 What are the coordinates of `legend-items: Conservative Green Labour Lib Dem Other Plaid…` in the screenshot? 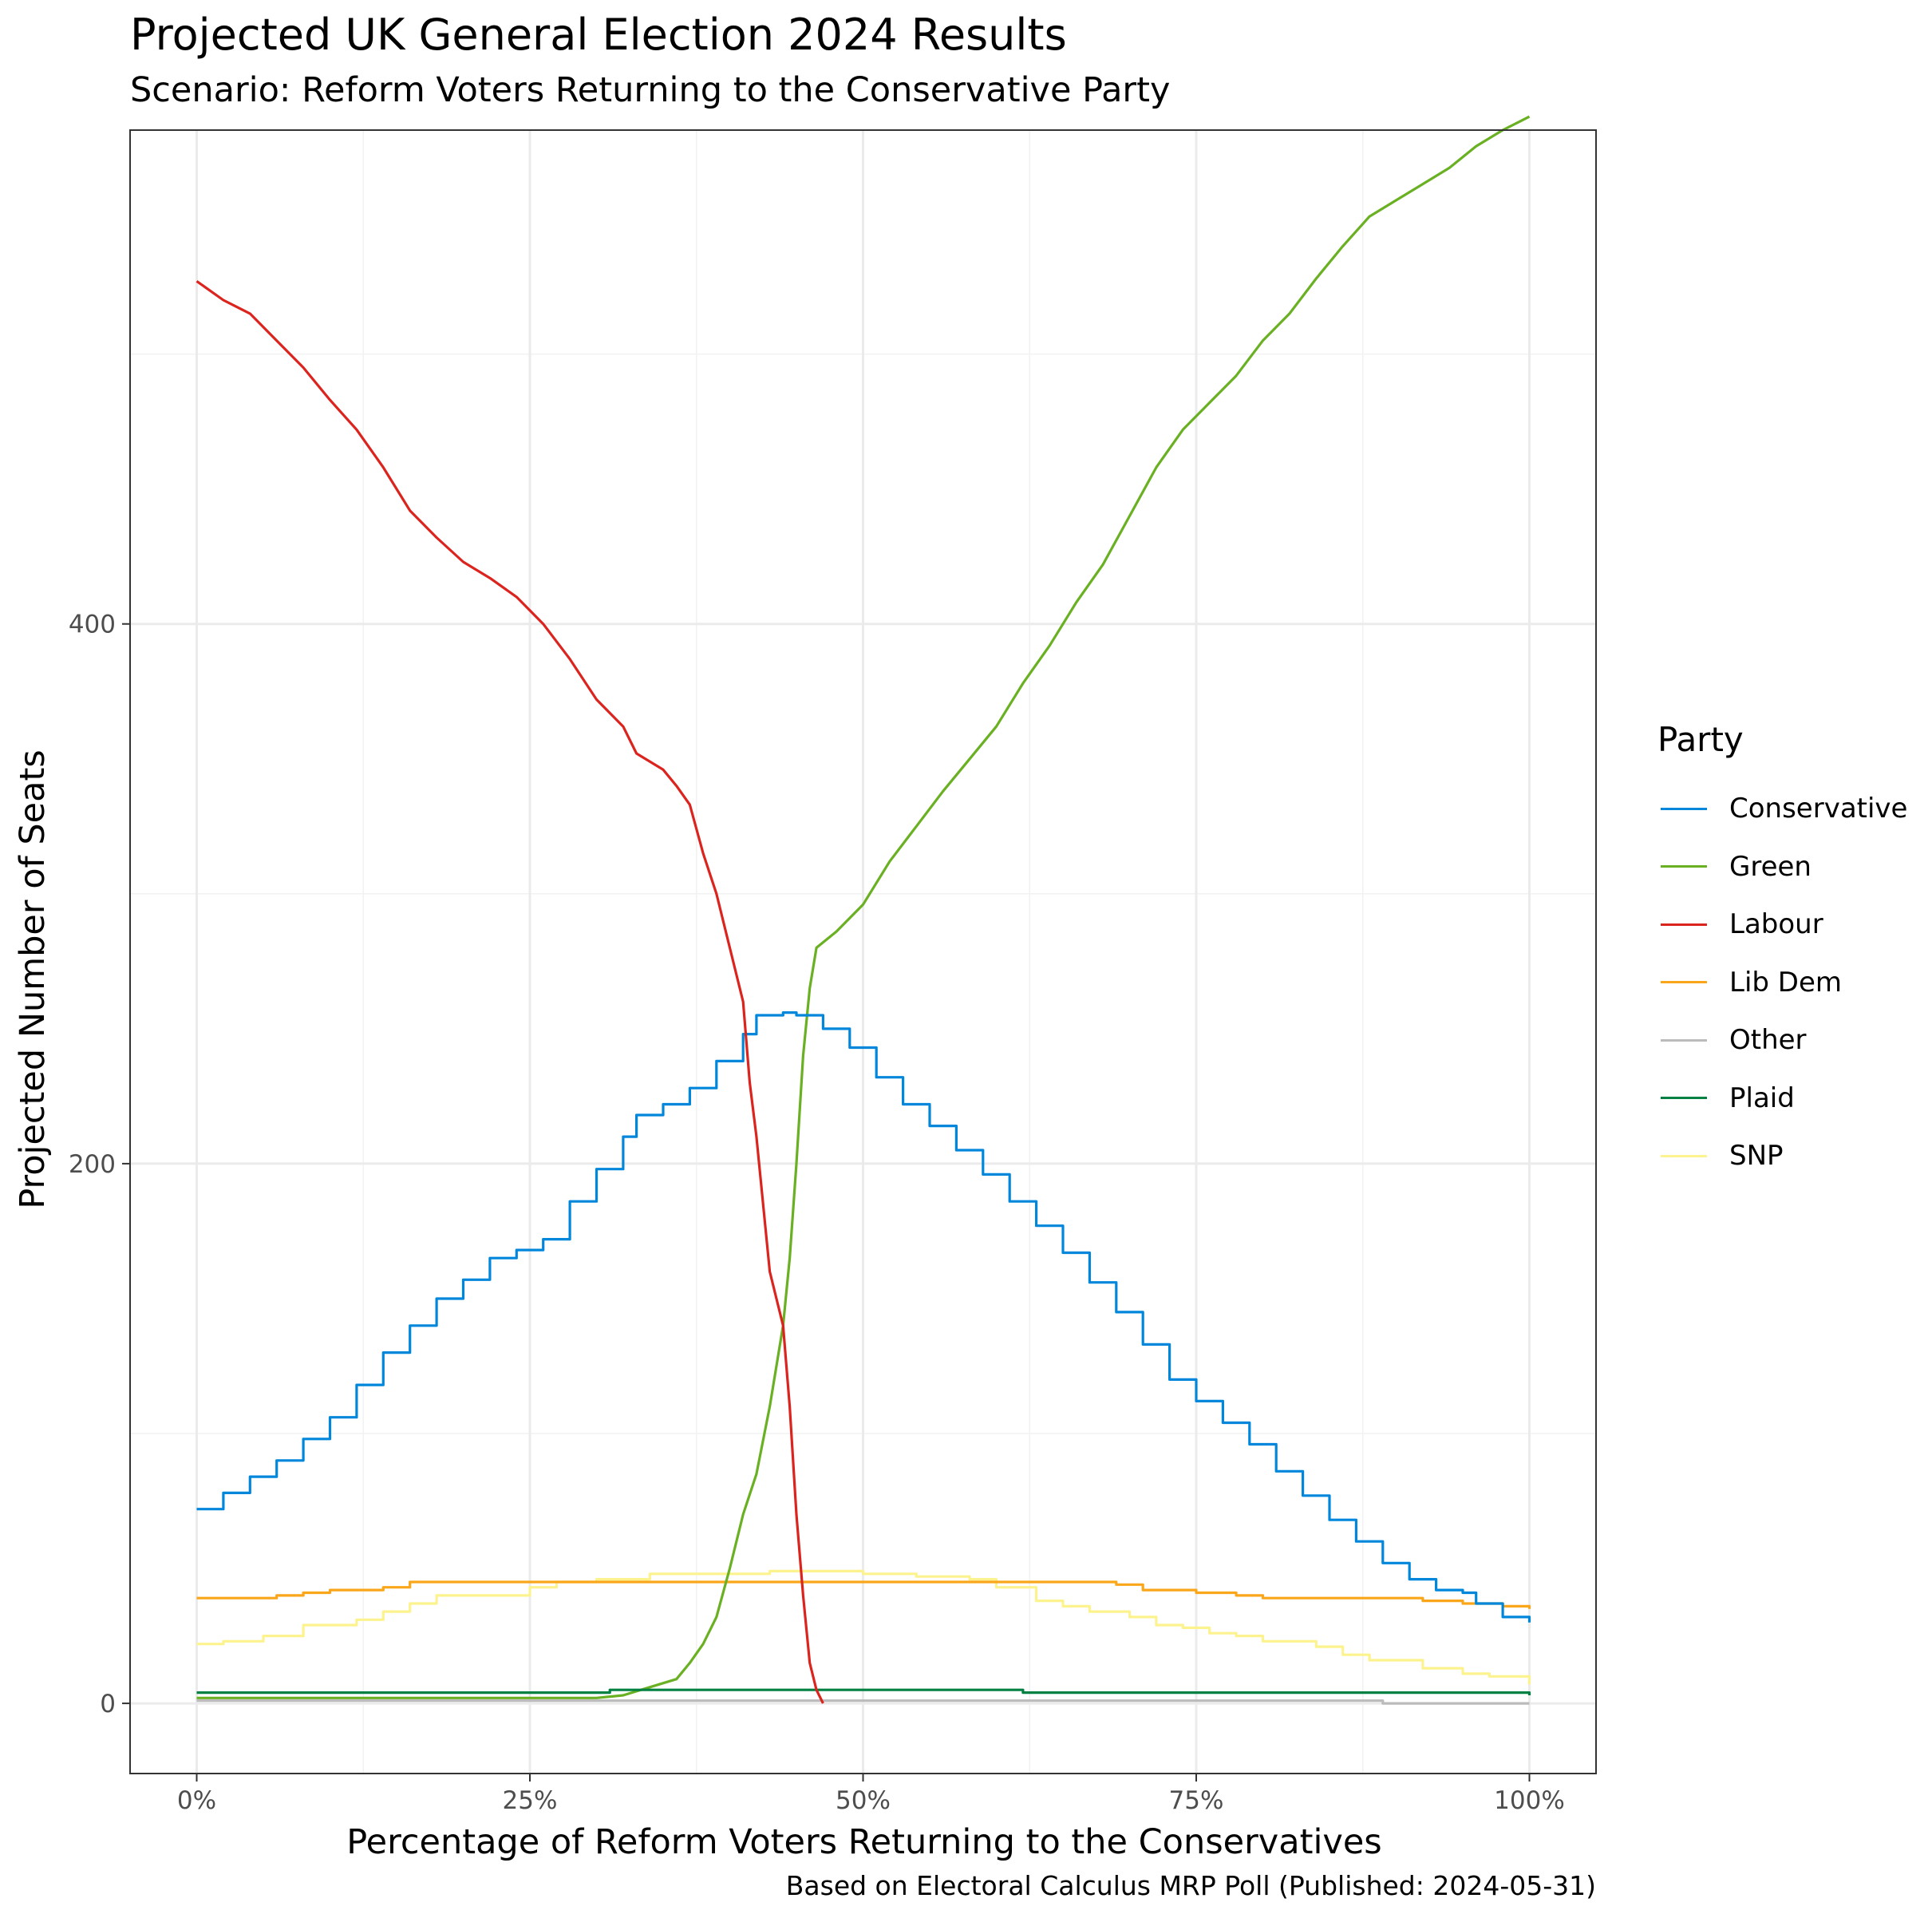 It's located at (1782, 982).